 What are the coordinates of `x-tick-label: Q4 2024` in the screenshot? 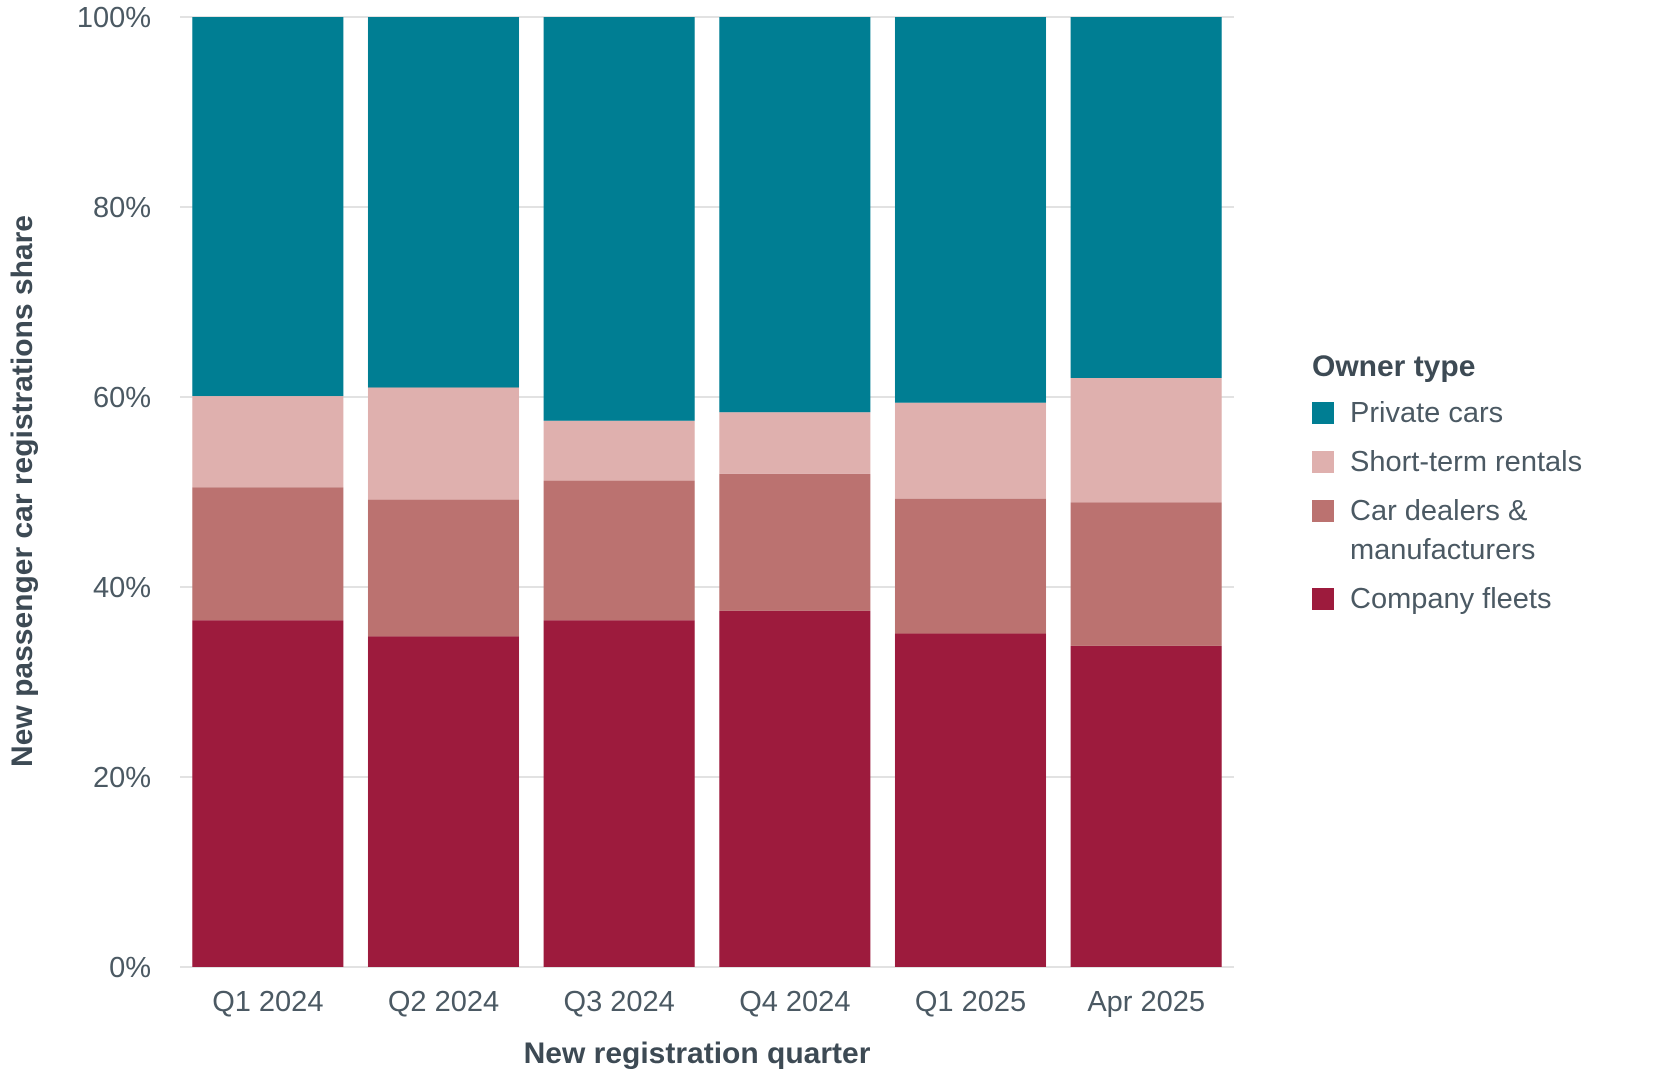 It's located at (794, 1002).